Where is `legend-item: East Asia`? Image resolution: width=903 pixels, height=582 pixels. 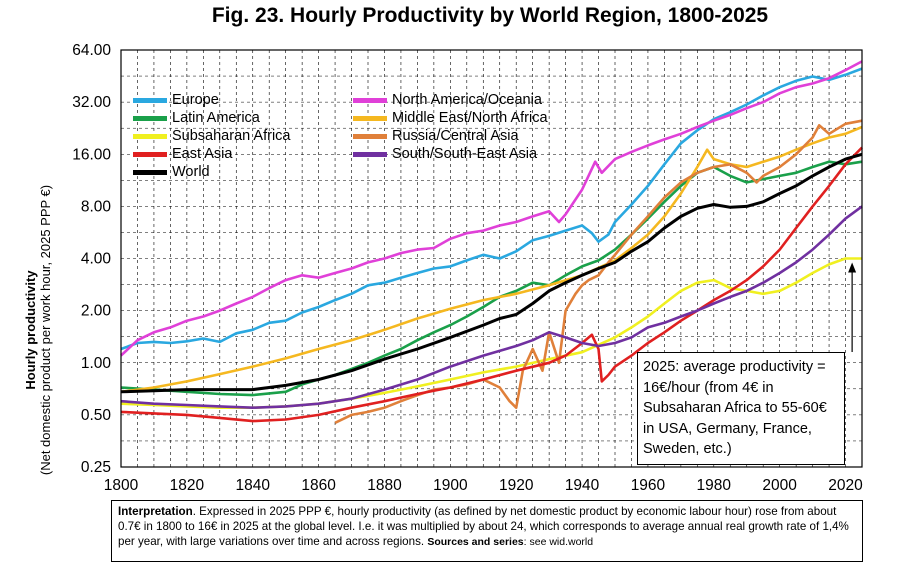
legend-item: East Asia is located at coordinates (212, 154).